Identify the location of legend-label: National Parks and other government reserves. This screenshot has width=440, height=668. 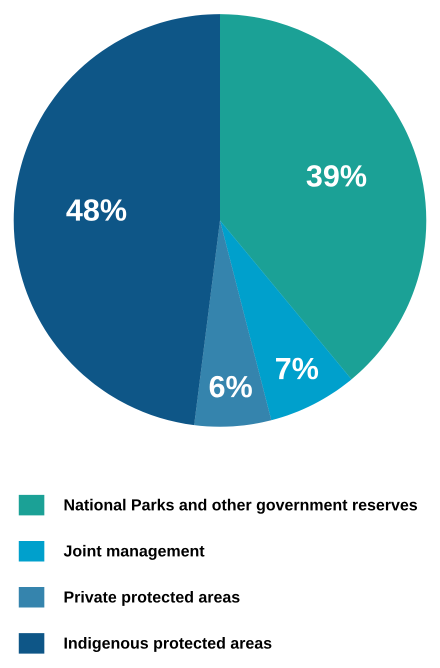
(241, 506).